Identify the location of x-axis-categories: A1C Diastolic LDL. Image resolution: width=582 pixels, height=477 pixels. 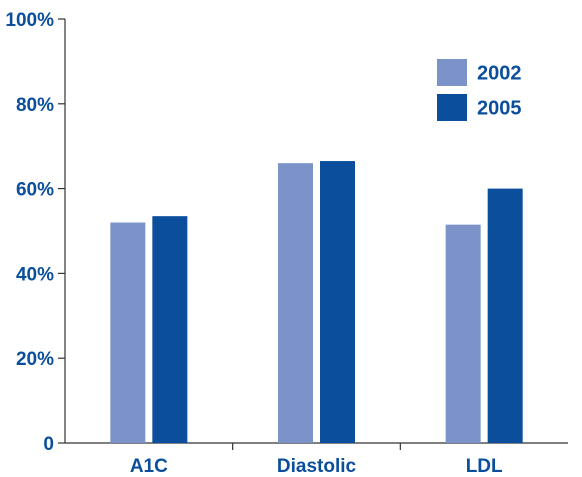
(316, 460).